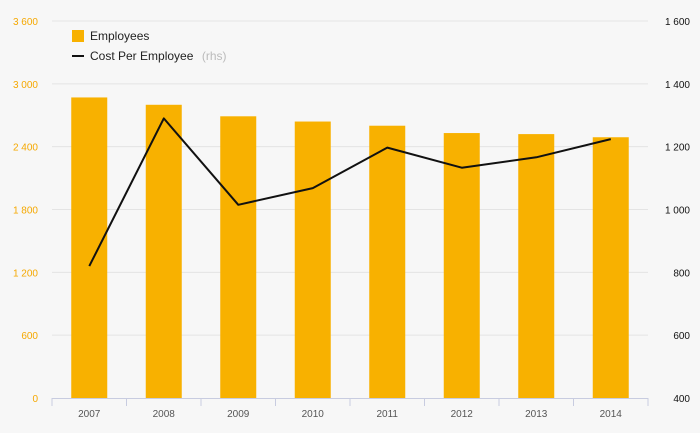  I want to click on legend-swatch-employees, so click(78, 36).